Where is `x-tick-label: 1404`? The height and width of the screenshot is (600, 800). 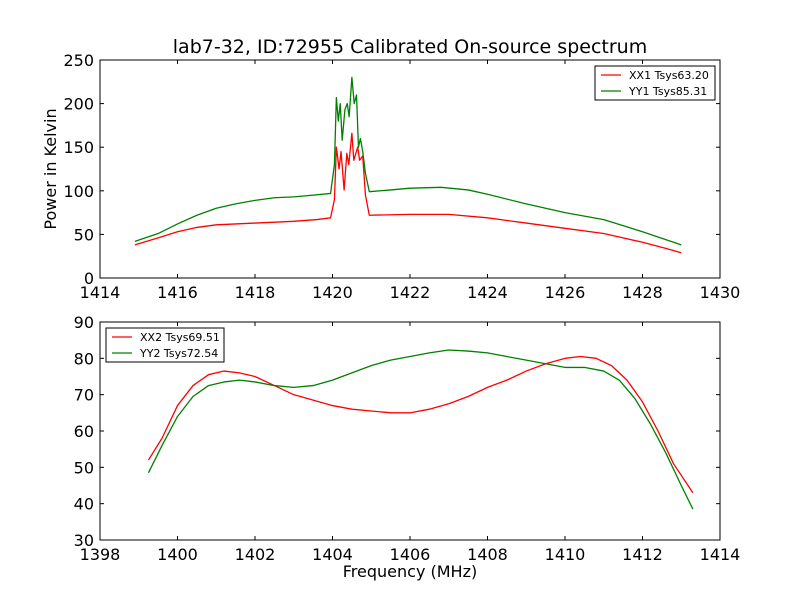
x-tick-label: 1404 is located at coordinates (332, 554).